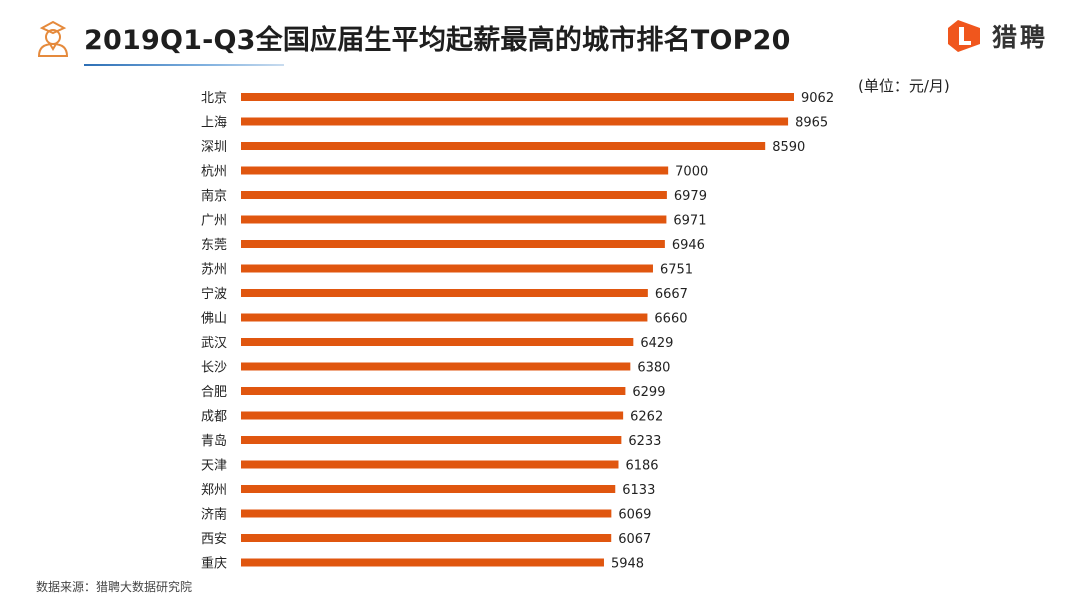 Image resolution: width=1080 pixels, height=608 pixels. What do you see at coordinates (214, 196) in the screenshot?
I see `category-label: 南京` at bounding box center [214, 196].